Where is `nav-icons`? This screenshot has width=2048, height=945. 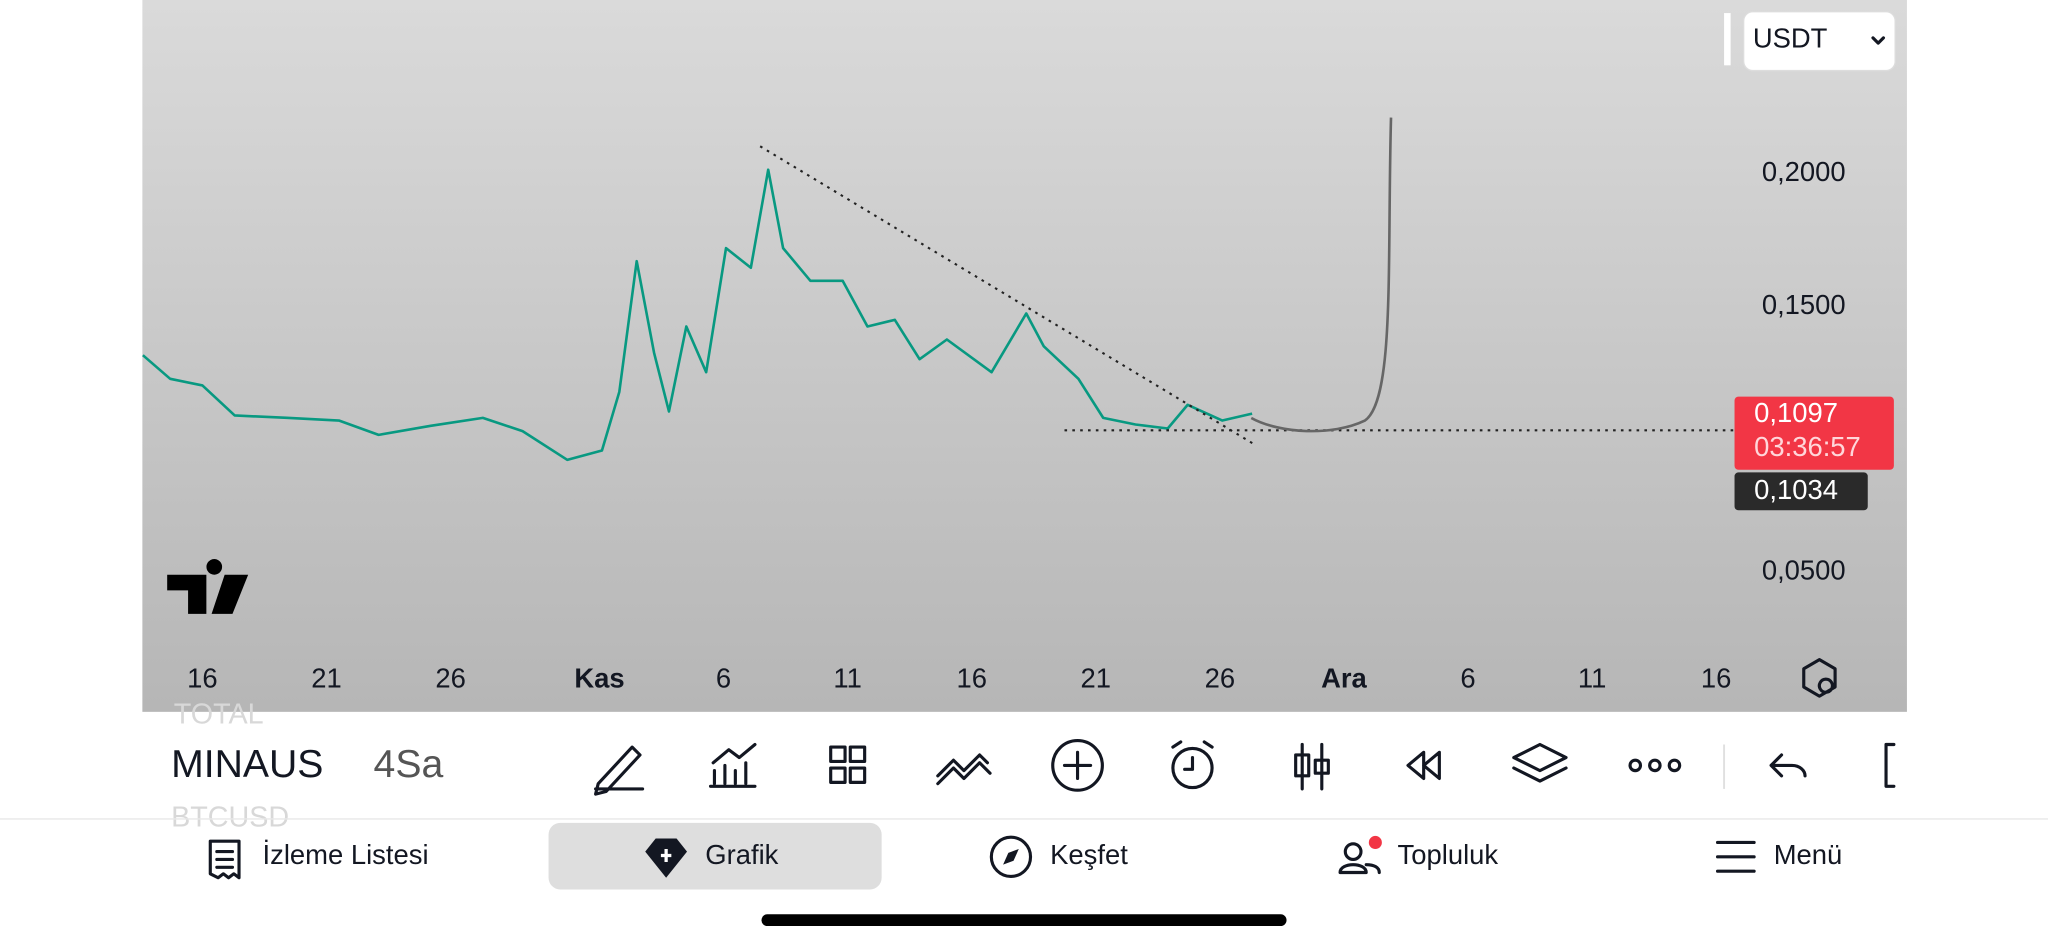
nav-icons is located at coordinates (982, 857).